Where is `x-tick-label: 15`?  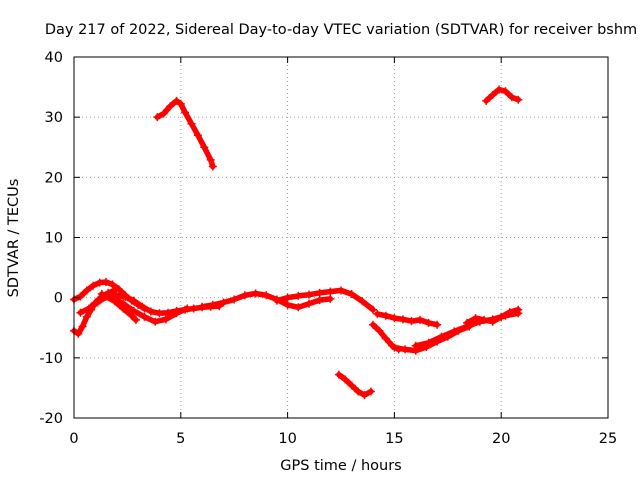
x-tick-label: 15 is located at coordinates (394, 439).